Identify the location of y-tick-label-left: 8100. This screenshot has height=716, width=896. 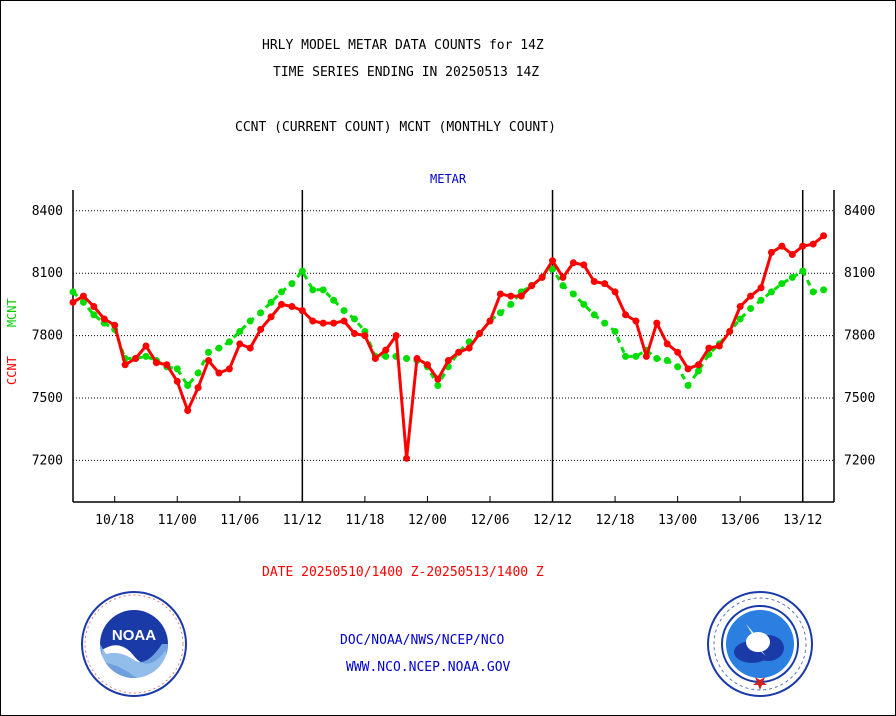
(47, 273).